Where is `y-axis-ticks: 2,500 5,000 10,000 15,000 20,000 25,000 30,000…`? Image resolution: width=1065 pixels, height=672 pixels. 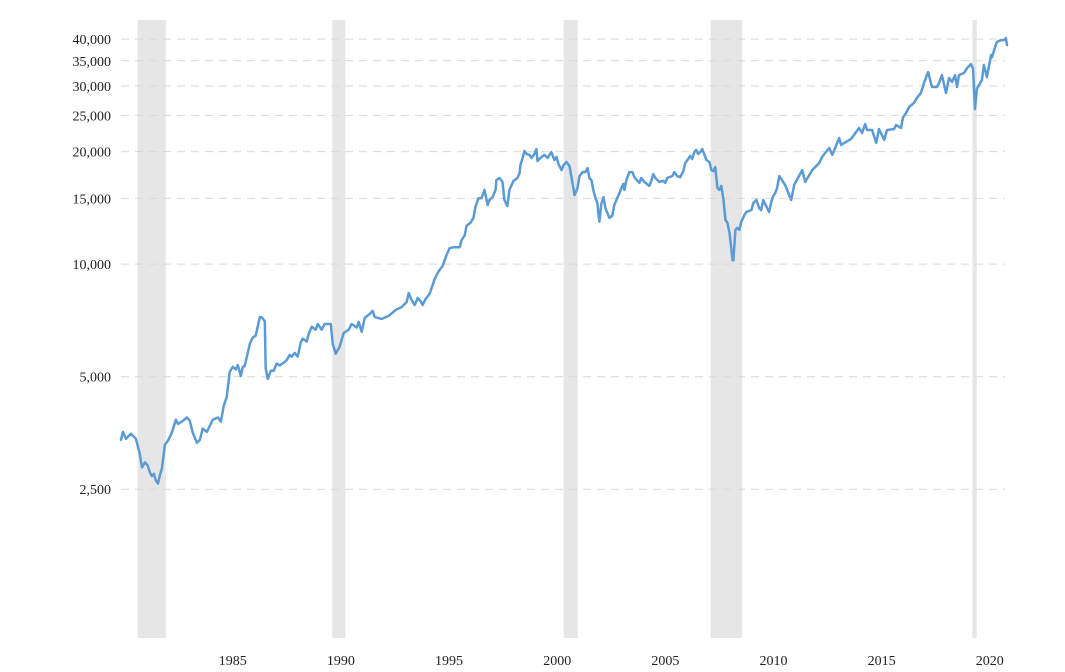 y-axis-ticks: 2,500 5,000 10,000 15,000 20,000 25,000 30,000… is located at coordinates (92, 265).